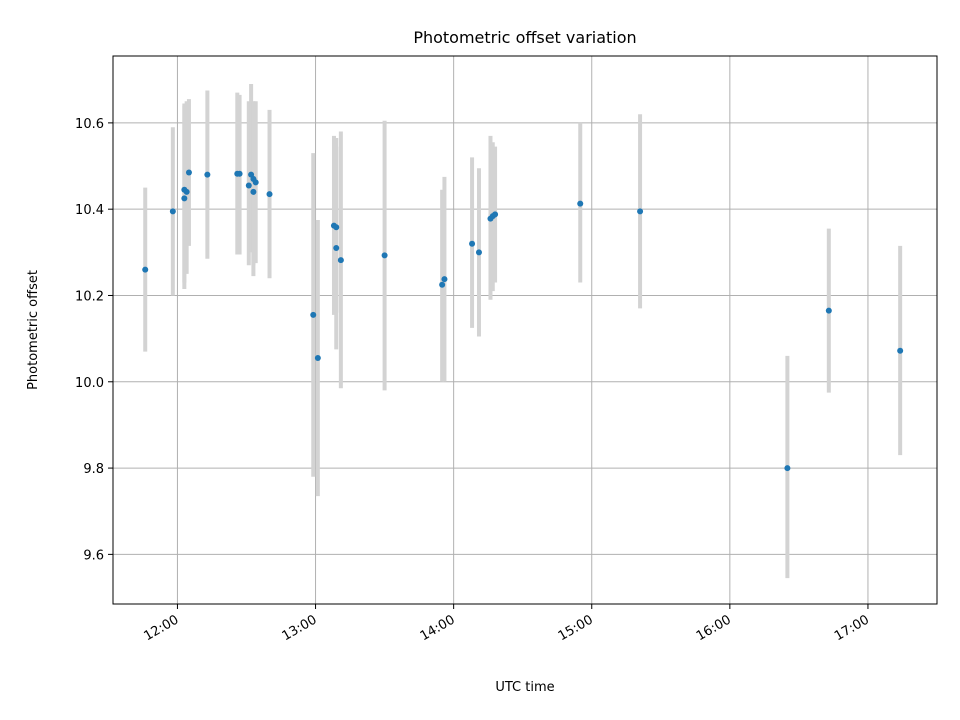 Image resolution: width=960 pixels, height=720 pixels. I want to click on y-axis-label: Photometric offset, so click(33, 330).